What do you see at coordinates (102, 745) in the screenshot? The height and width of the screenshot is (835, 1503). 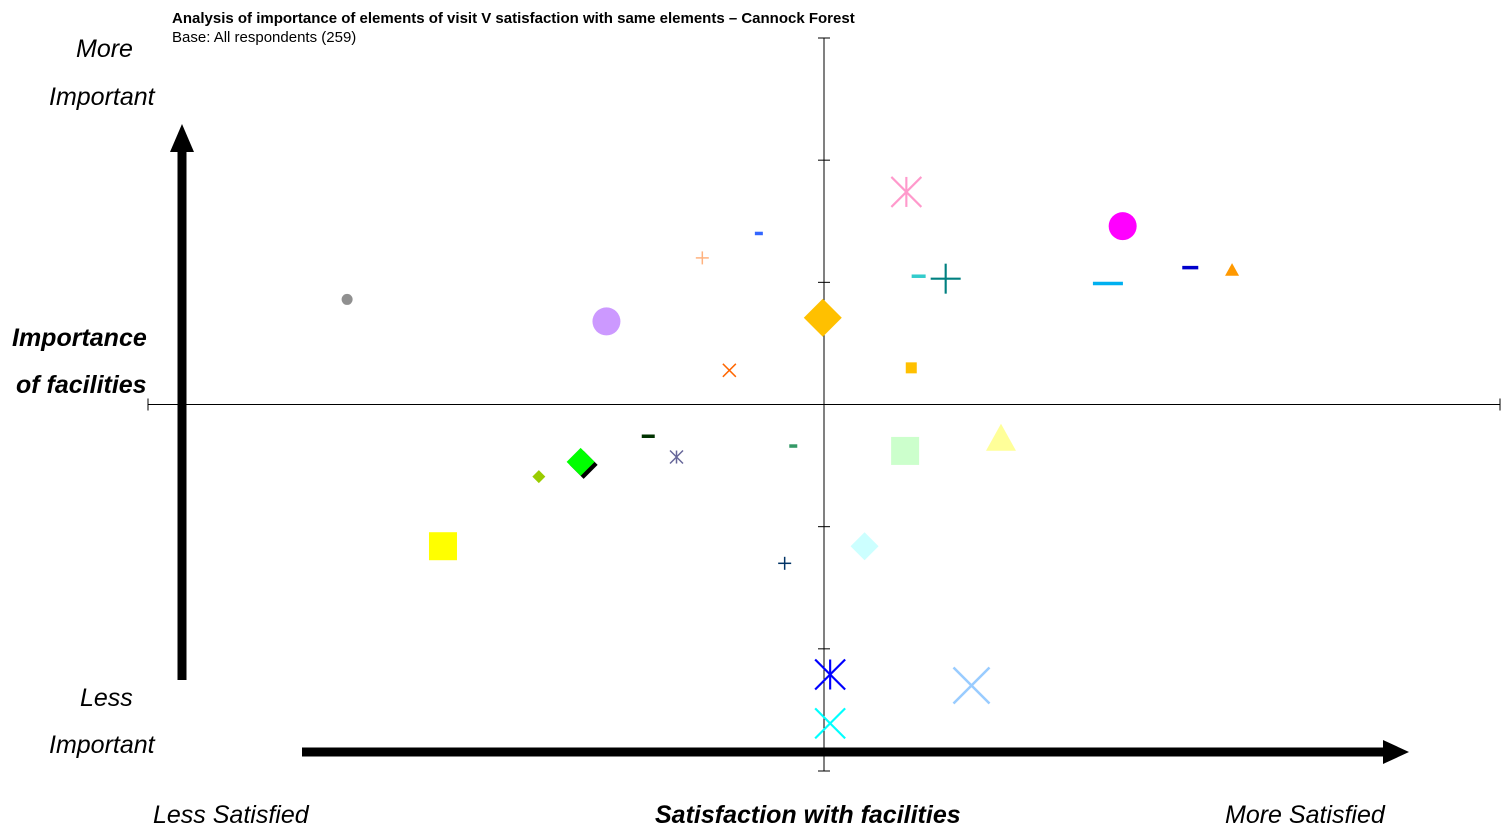 I see `less-important-label-line2: Important` at bounding box center [102, 745].